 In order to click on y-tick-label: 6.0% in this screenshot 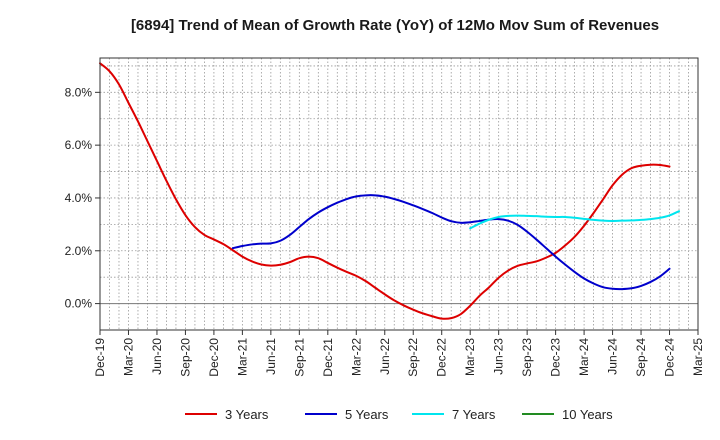, I will do `click(79, 145)`.